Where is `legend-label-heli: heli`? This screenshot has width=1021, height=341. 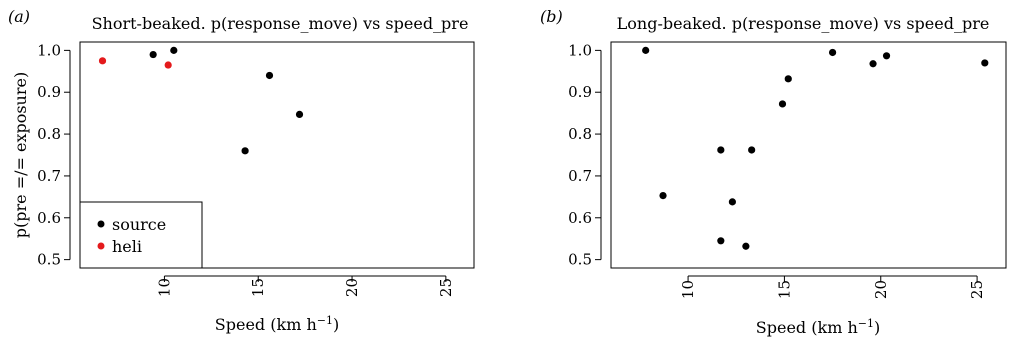
legend-label-heli: heli is located at coordinates (127, 246).